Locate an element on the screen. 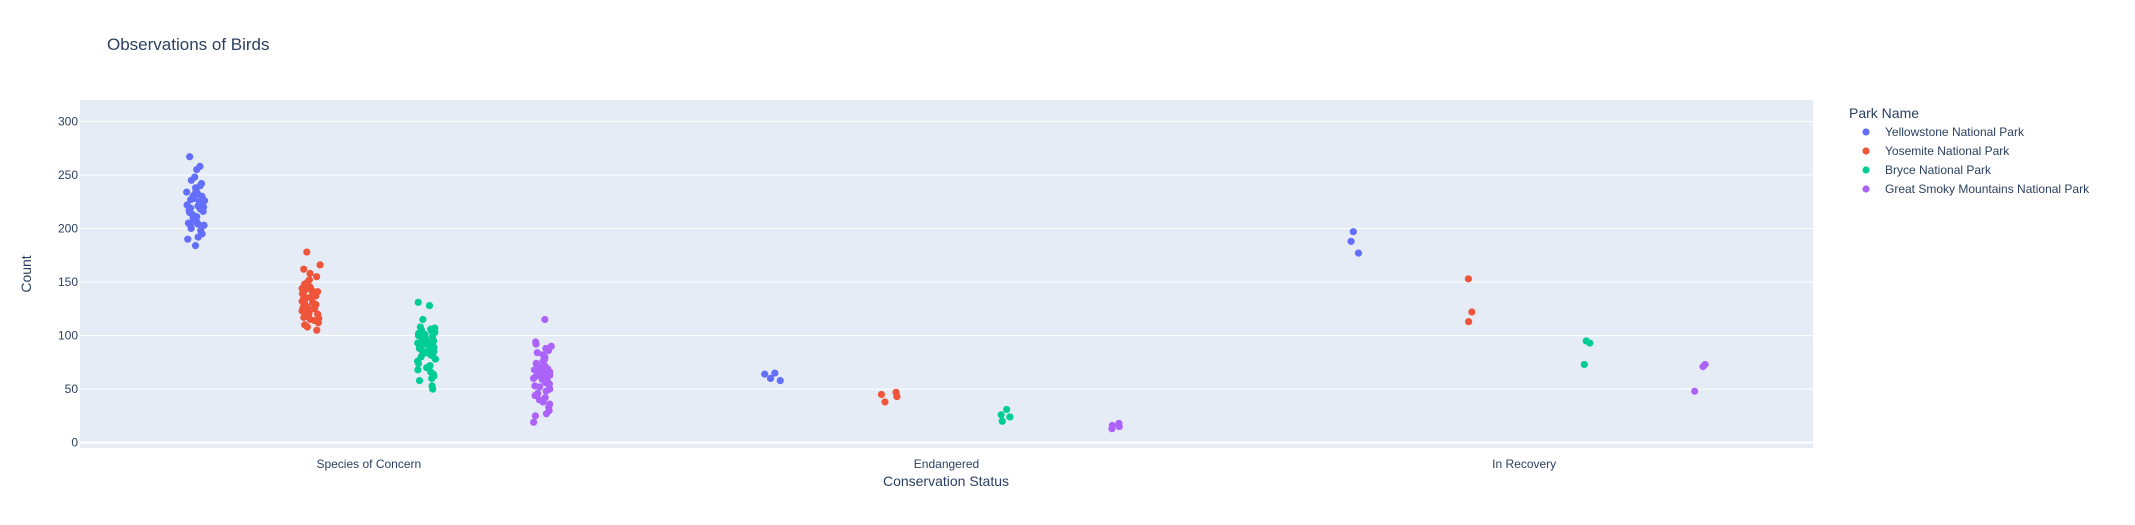 The height and width of the screenshot is (525, 2135). x-tick-label: Endangered is located at coordinates (946, 464).